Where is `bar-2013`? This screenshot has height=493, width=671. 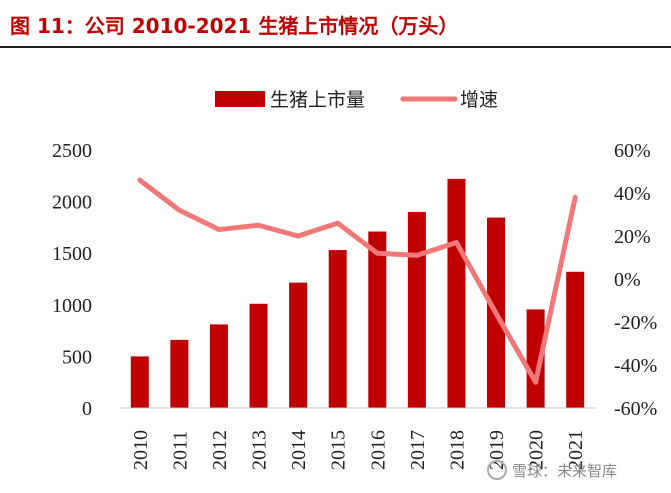
bar-2013 is located at coordinates (258, 355).